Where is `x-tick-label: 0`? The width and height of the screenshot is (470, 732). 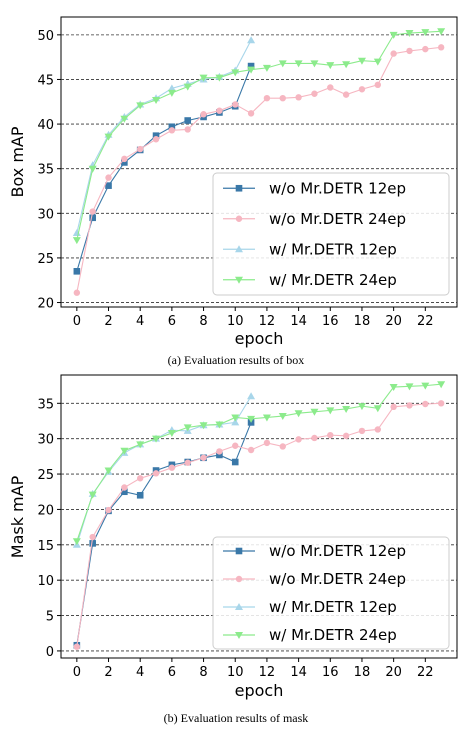
x-tick-label: 0 is located at coordinates (77, 672).